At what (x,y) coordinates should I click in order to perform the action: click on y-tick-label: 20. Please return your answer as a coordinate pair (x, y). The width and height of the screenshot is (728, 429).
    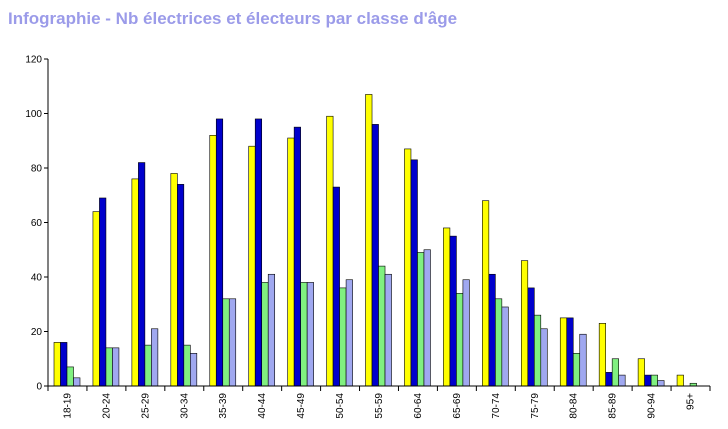
    Looking at the image, I should click on (37, 332).